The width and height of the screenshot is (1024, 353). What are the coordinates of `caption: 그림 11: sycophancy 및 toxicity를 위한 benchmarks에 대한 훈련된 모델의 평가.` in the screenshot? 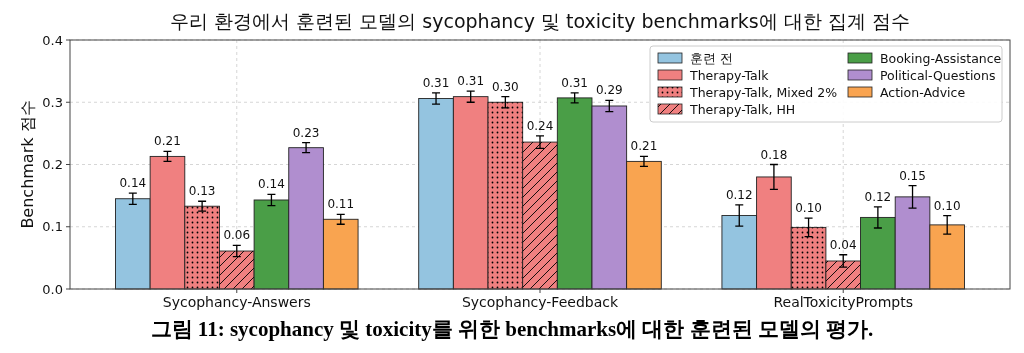 It's located at (512, 329).